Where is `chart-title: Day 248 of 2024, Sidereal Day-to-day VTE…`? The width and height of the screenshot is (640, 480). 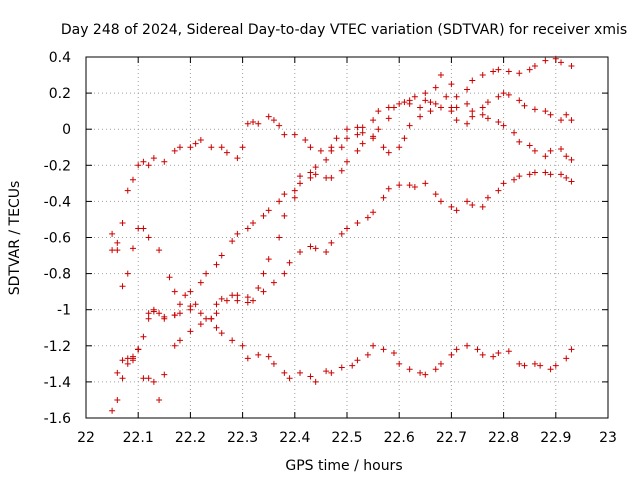
chart-title: Day 248 of 2024, Sidereal Day-to-day VTE… is located at coordinates (344, 30).